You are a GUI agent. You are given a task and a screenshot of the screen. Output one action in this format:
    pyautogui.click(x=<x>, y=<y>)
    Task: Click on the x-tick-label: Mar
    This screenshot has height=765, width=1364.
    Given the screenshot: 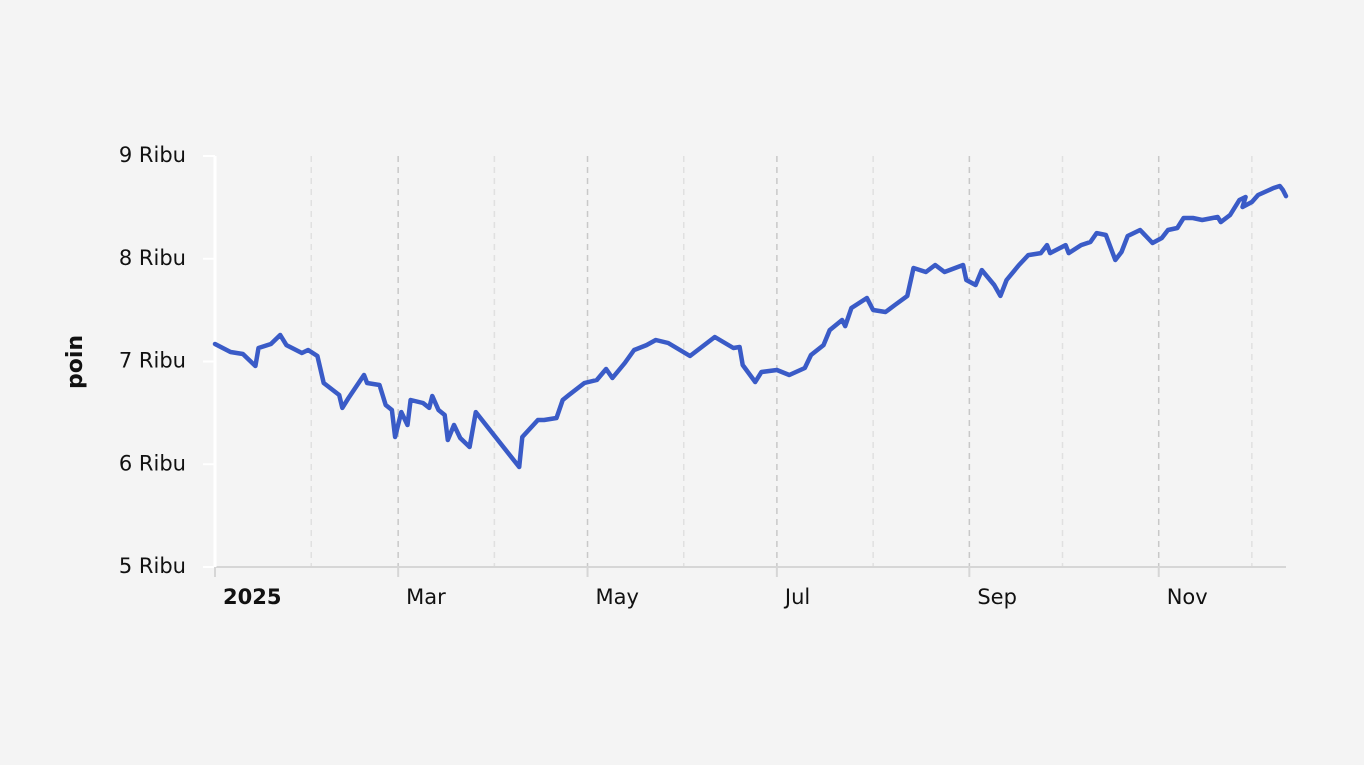 What is the action you would take?
    pyautogui.click(x=426, y=597)
    